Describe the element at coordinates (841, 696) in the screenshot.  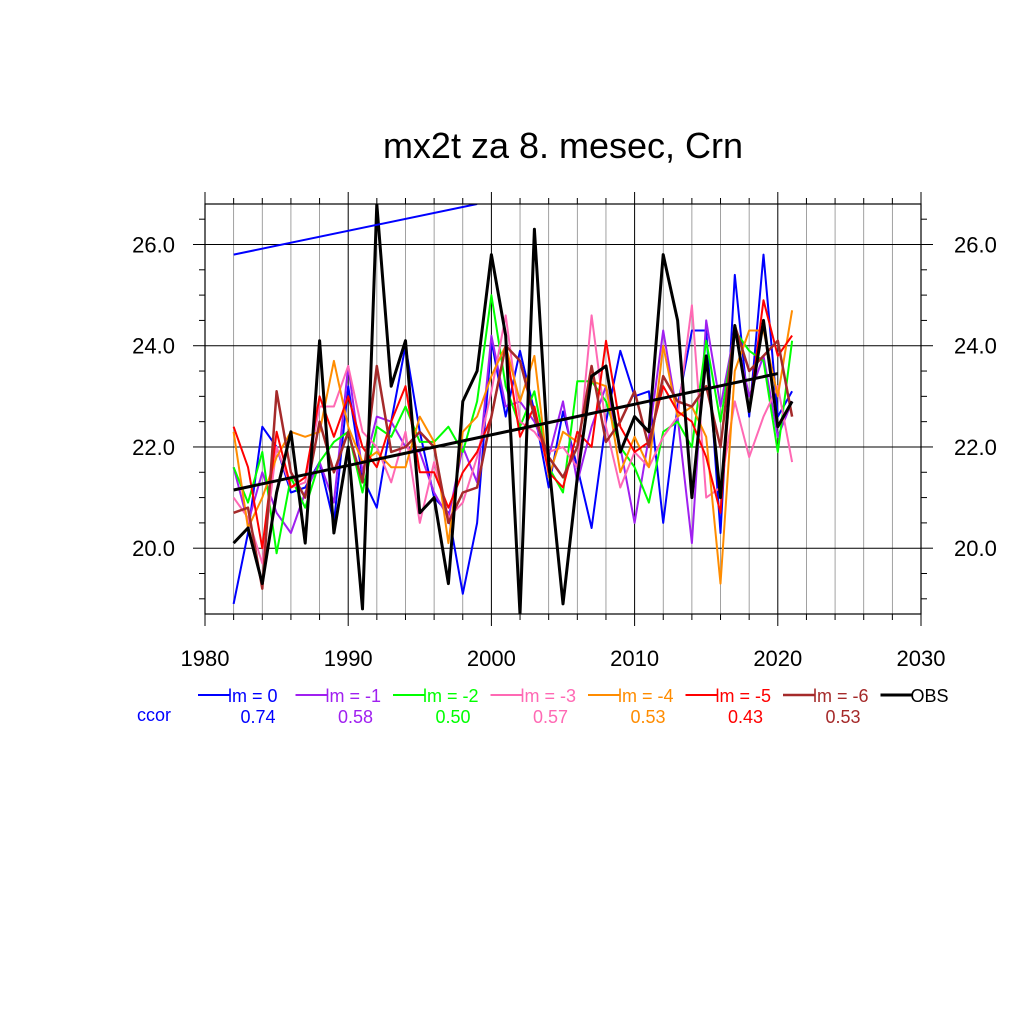
I see `legend-label: lm = -6` at that location.